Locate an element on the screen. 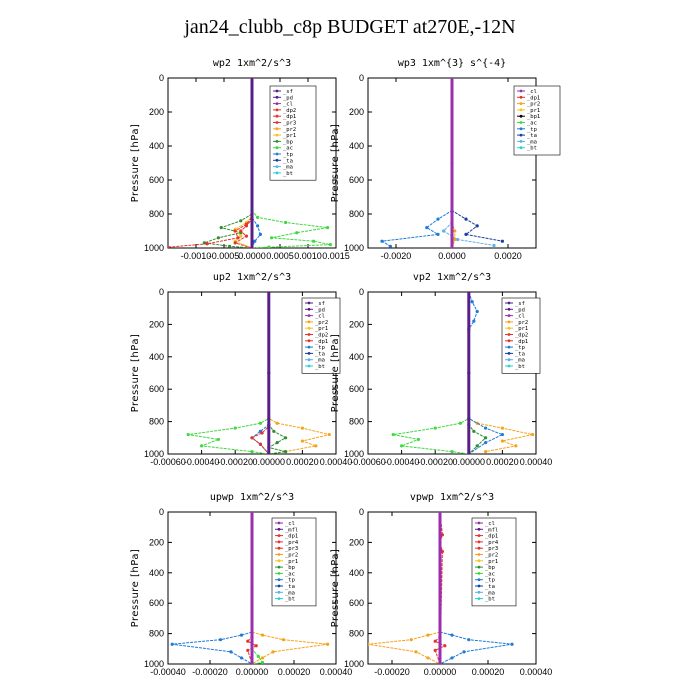 The height and width of the screenshot is (700, 700). y-tick-label: 200 is located at coordinates (156, 542).